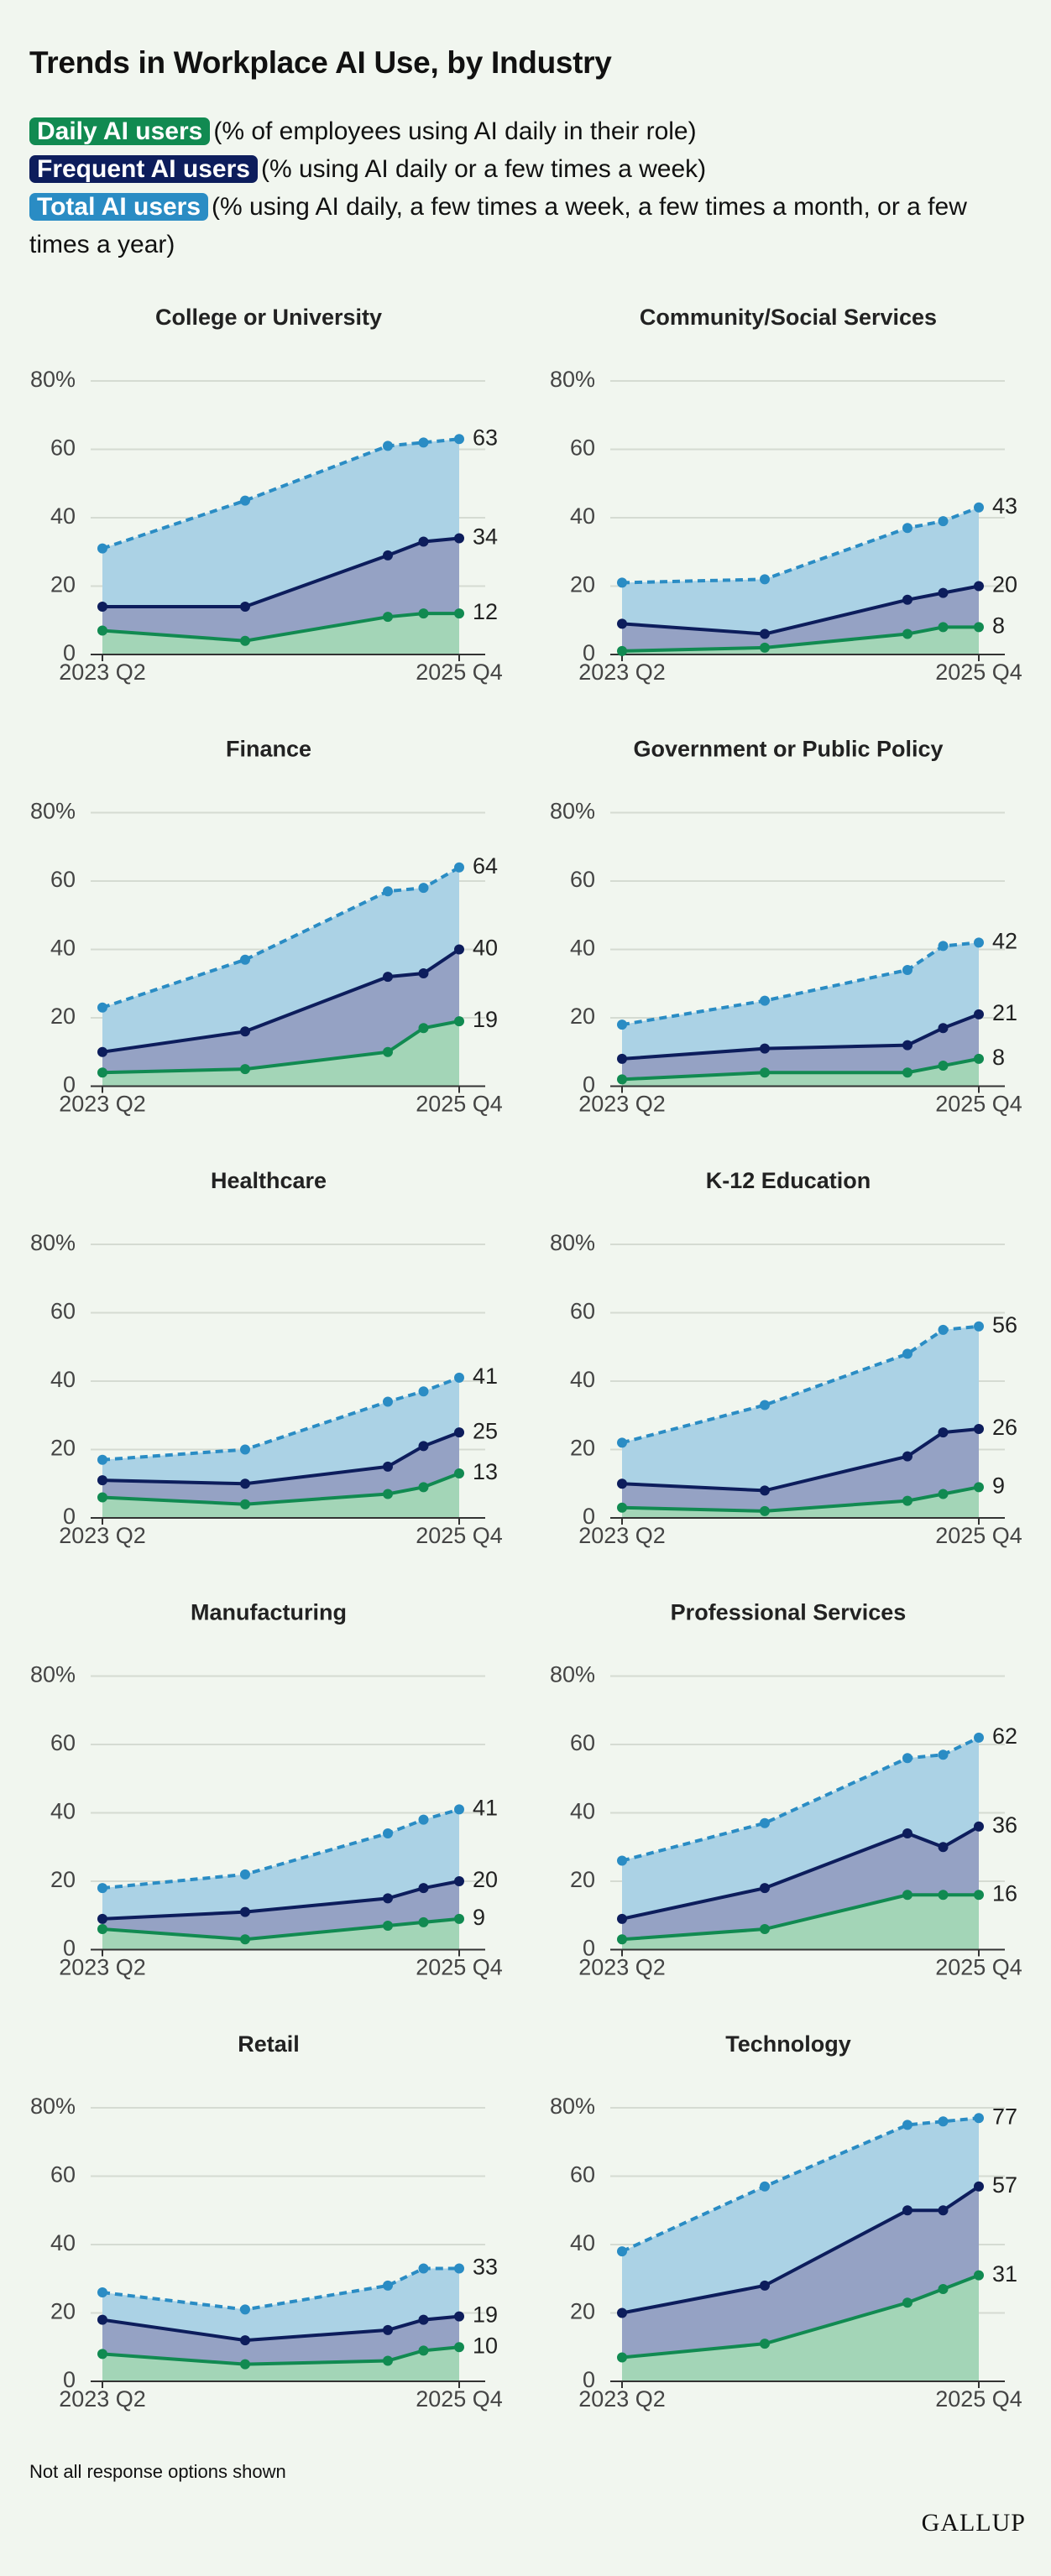 The image size is (1051, 2576). I want to click on y-tick-label: 20, so click(582, 1448).